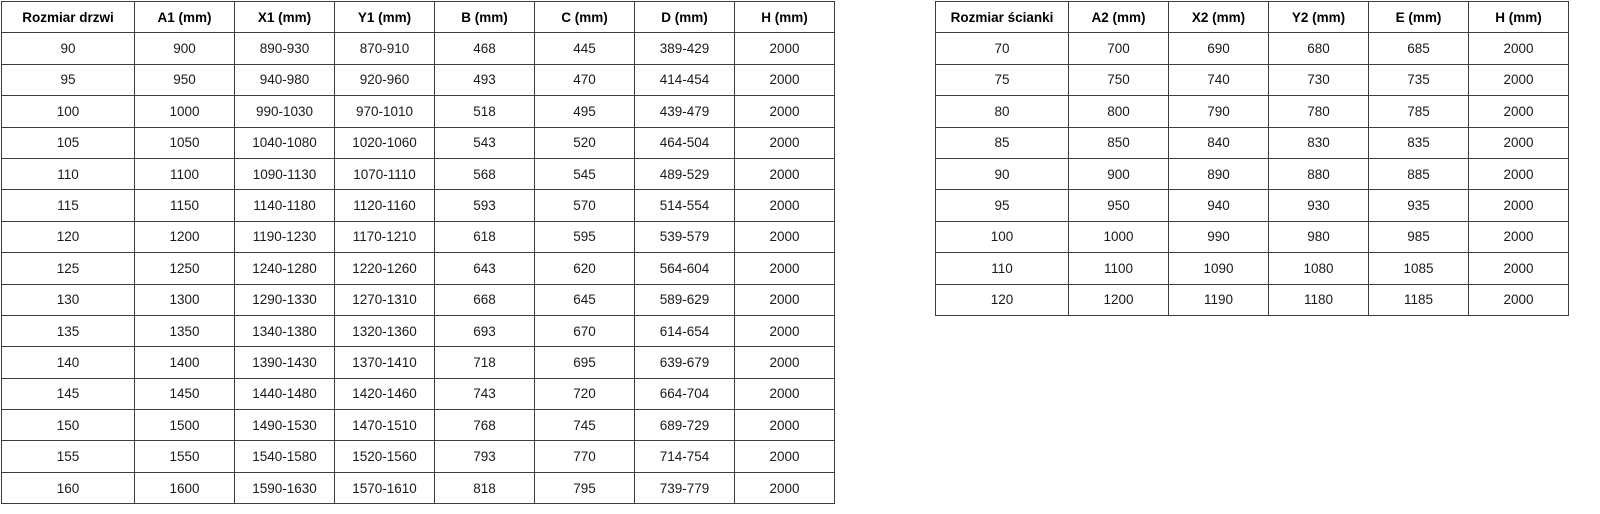 This screenshot has width=1600, height=514. What do you see at coordinates (484, 205) in the screenshot?
I see `table-cell: 593` at bounding box center [484, 205].